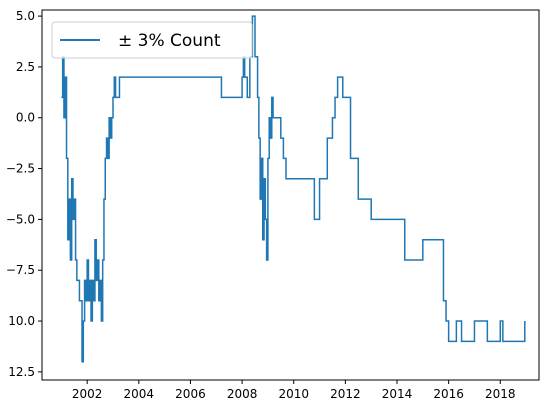  I want to click on x-tick-label: 2008, so click(242, 394).